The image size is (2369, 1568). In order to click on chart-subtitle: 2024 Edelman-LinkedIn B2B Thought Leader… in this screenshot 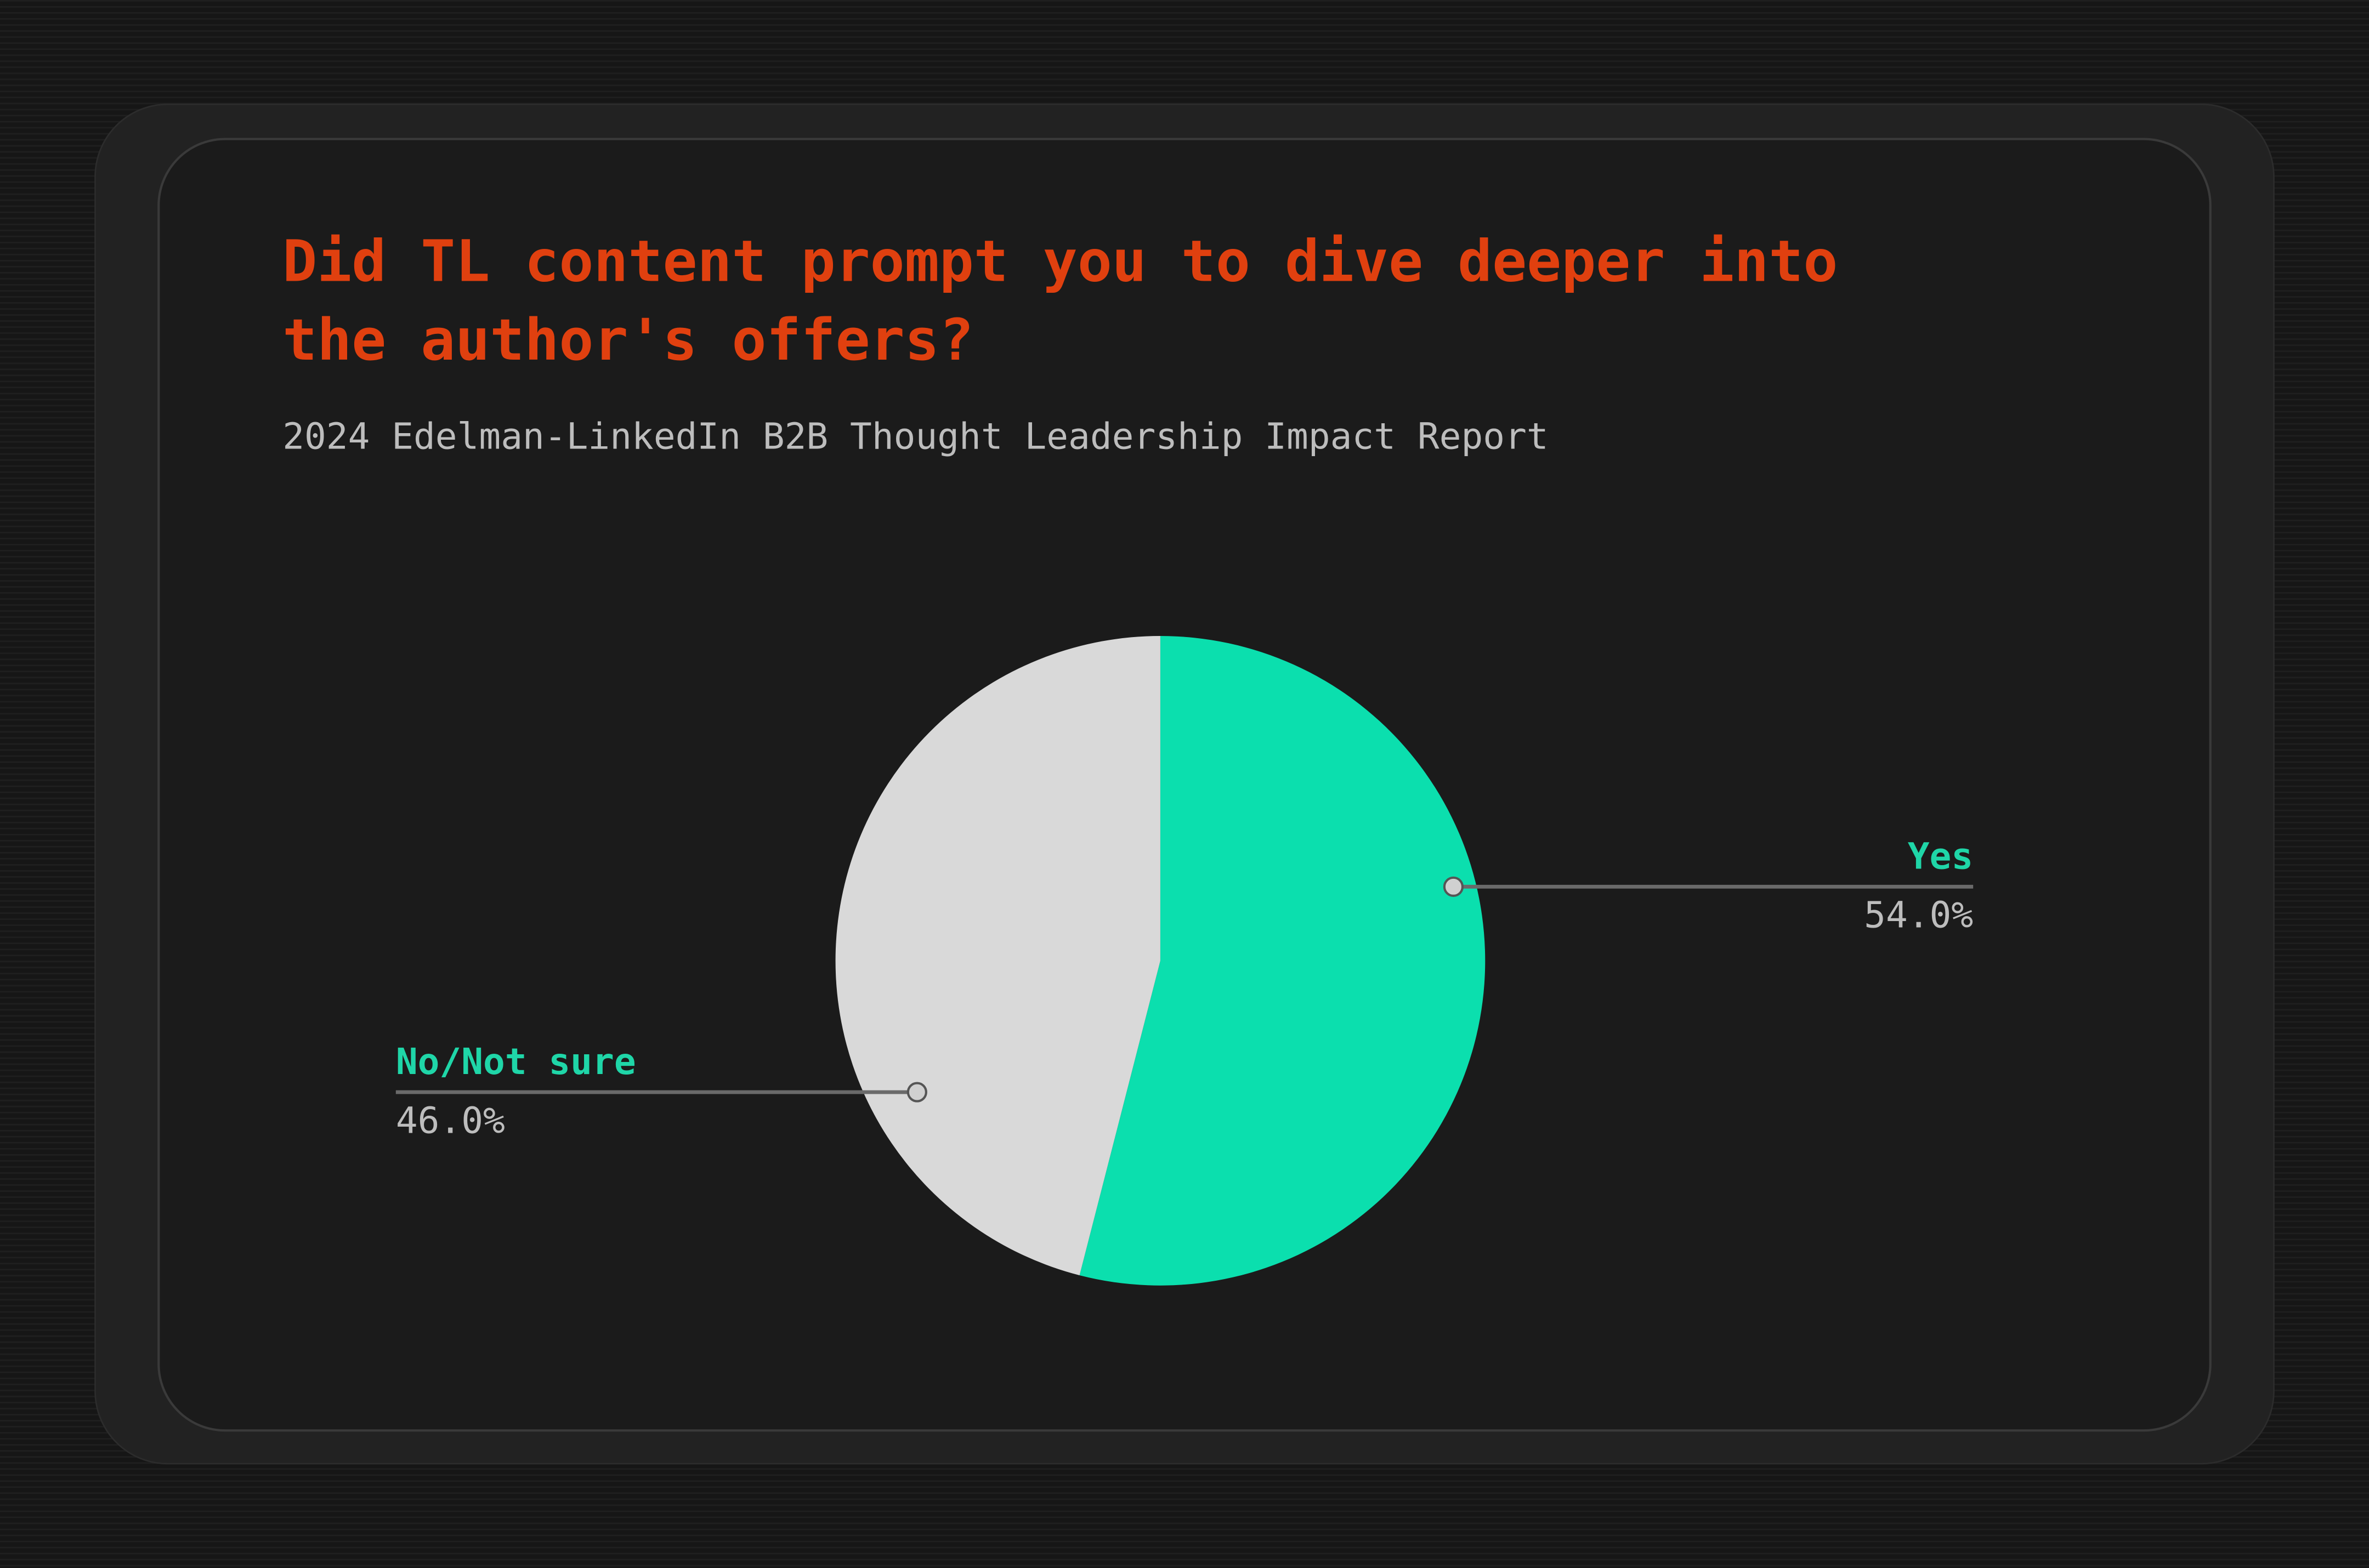, I will do `click(915, 436)`.